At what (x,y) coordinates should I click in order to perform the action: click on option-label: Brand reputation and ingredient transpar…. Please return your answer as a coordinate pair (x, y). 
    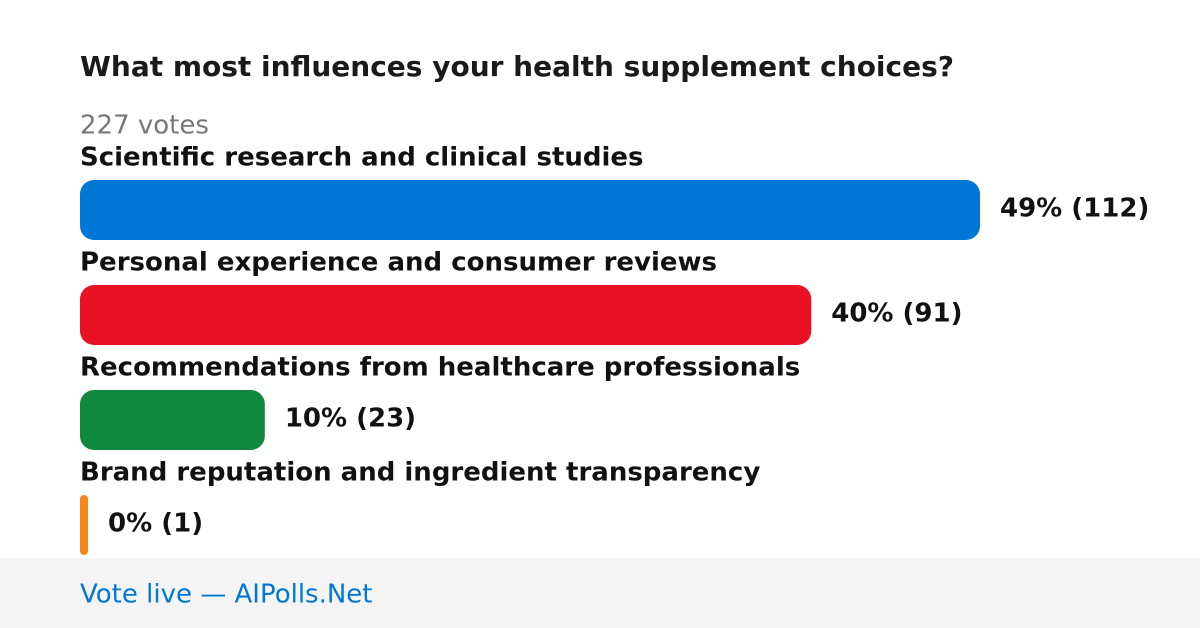
    Looking at the image, I should click on (420, 473).